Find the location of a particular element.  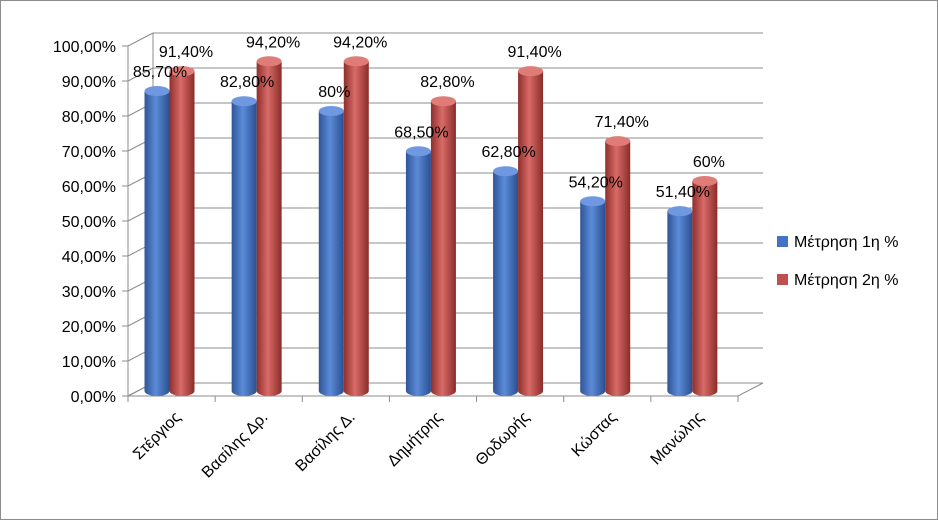

y-tick-label: 90,00% is located at coordinates (89, 82).